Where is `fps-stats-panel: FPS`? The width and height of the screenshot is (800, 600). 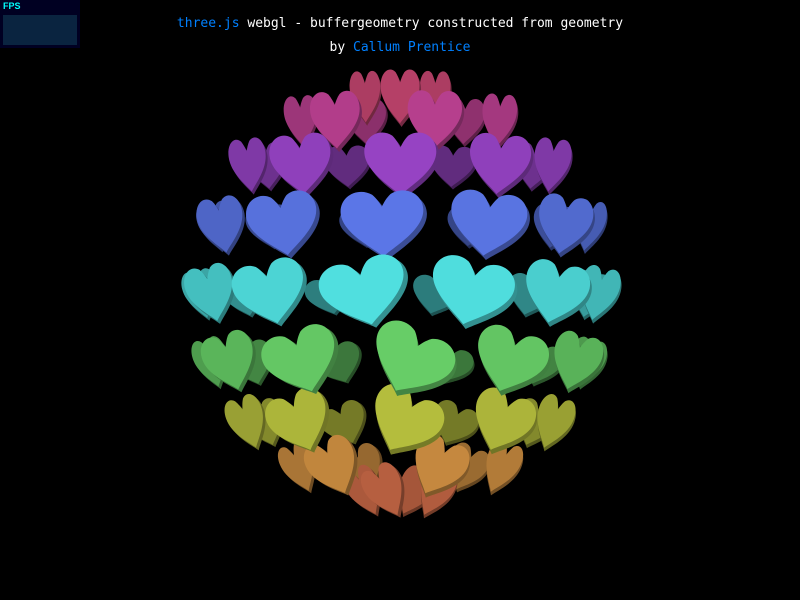
fps-stats-panel: FPS is located at coordinates (40, 24).